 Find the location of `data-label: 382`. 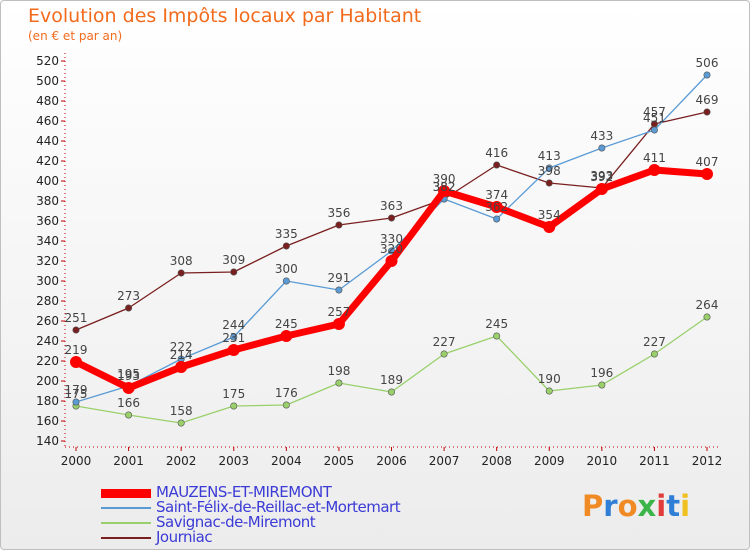

data-label: 382 is located at coordinates (444, 187).